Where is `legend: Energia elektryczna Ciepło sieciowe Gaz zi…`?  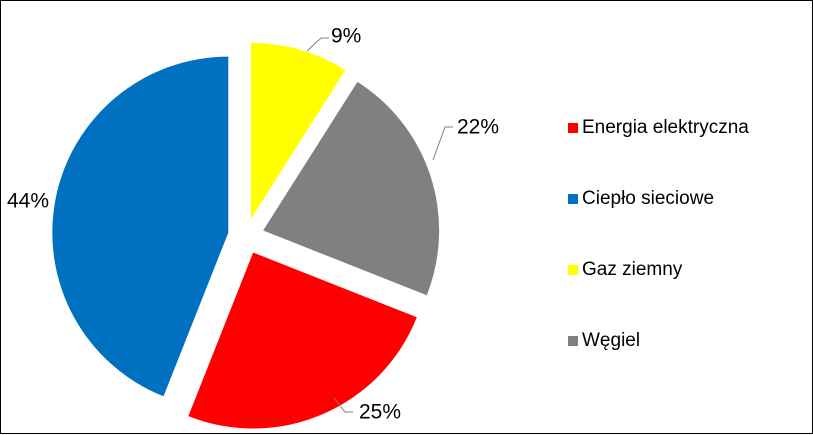
legend: Energia elektryczna Ciepło sieciowe Gaz zi… is located at coordinates (658, 234).